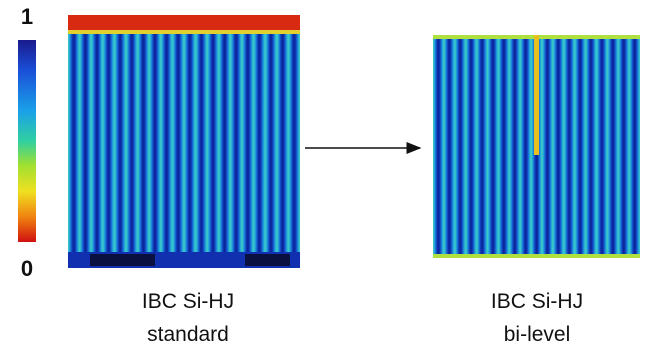 The image size is (659, 355). What do you see at coordinates (27, 268) in the screenshot?
I see `colorbar-min: 0` at bounding box center [27, 268].